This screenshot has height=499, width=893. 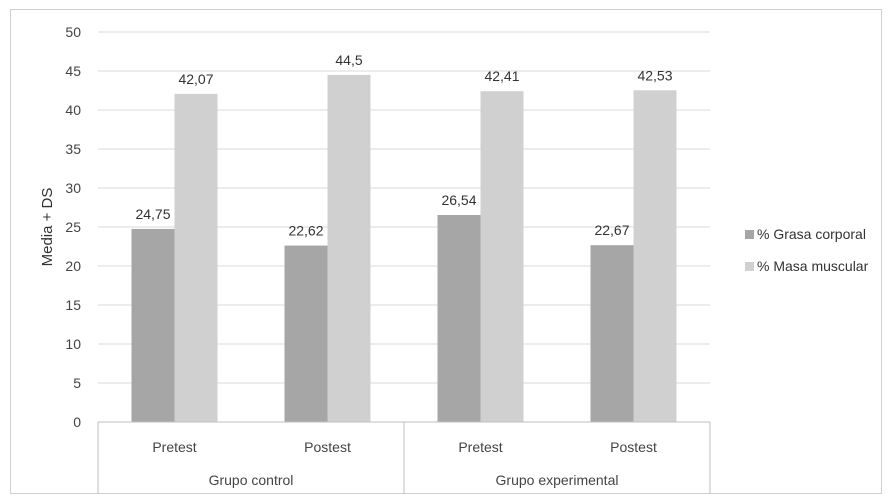 I want to click on data-label: 22,62, so click(x=305, y=231).